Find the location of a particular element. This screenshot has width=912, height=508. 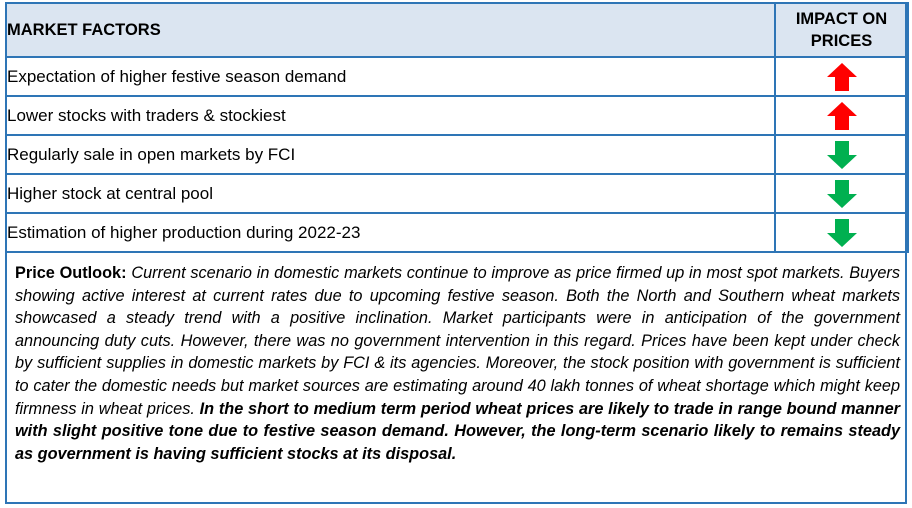

header-market-factors: MARKET FACTORS is located at coordinates (390, 30).